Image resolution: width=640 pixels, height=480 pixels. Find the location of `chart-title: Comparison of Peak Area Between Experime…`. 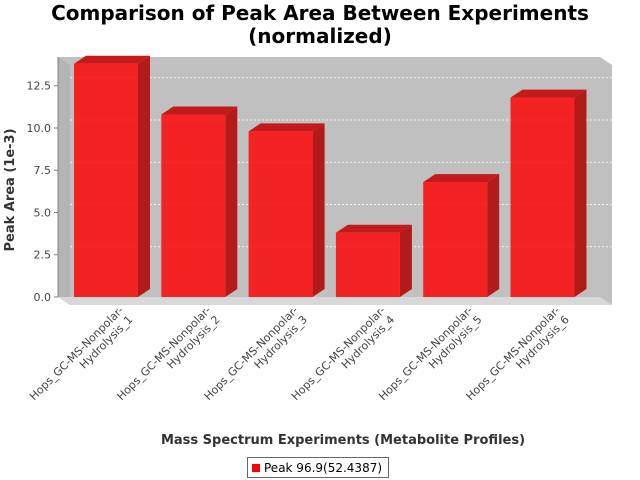

chart-title: Comparison of Peak Area Between Experime… is located at coordinates (320, 25).